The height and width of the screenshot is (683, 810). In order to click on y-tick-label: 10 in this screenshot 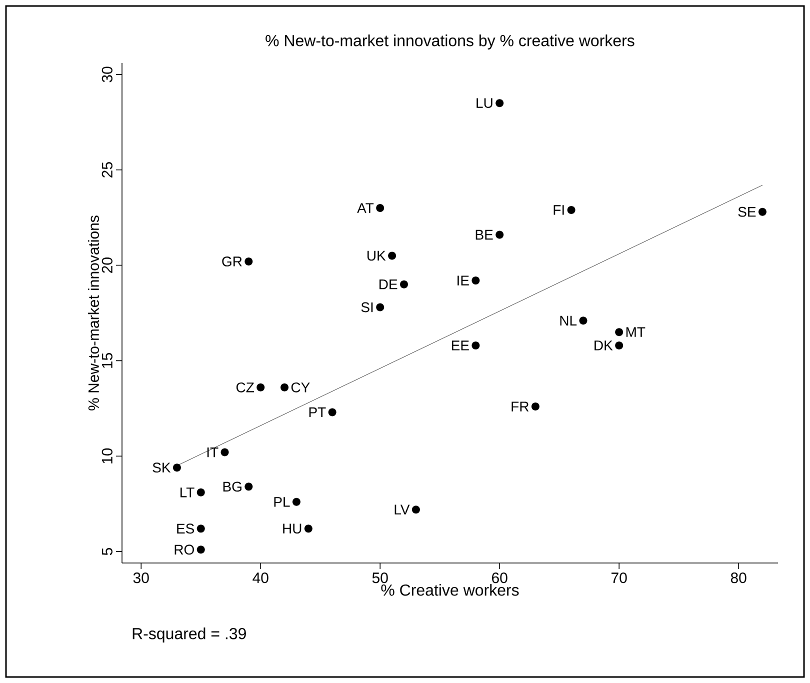, I will do `click(107, 456)`.